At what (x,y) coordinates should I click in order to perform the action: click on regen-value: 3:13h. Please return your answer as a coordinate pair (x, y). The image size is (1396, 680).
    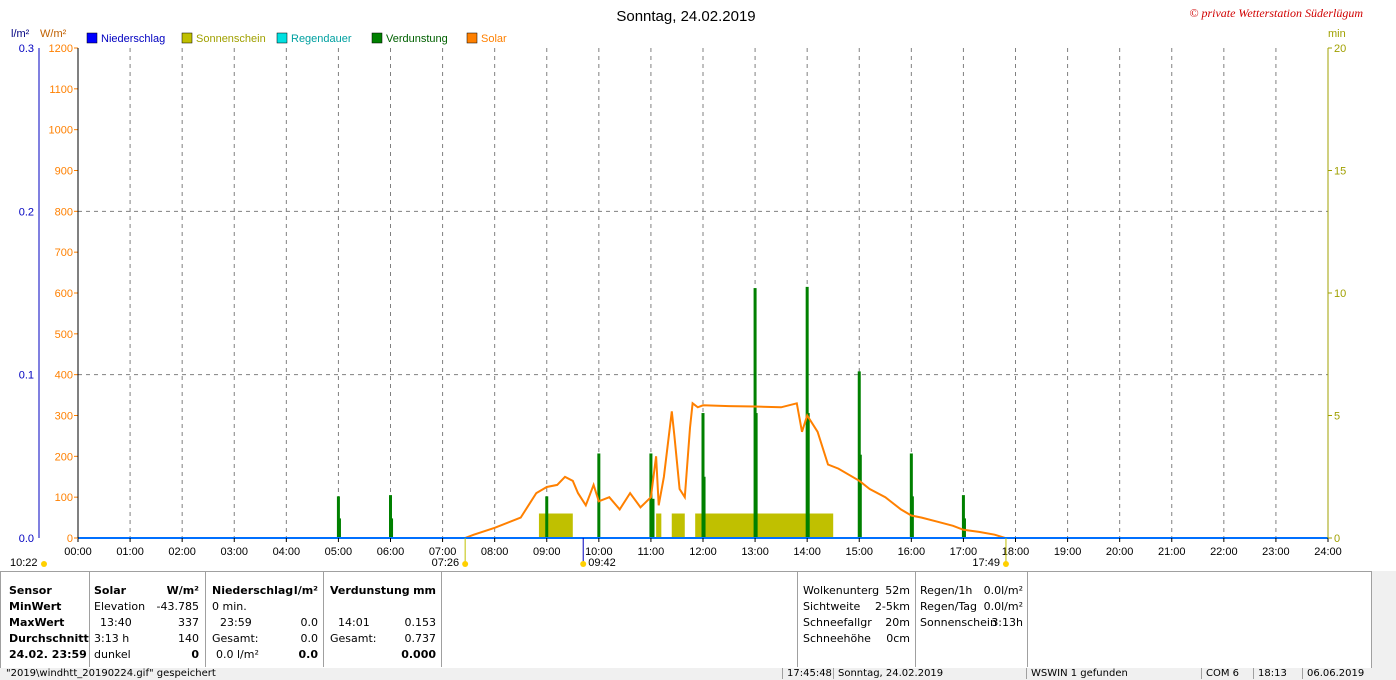
    Looking at the image, I should click on (1007, 622).